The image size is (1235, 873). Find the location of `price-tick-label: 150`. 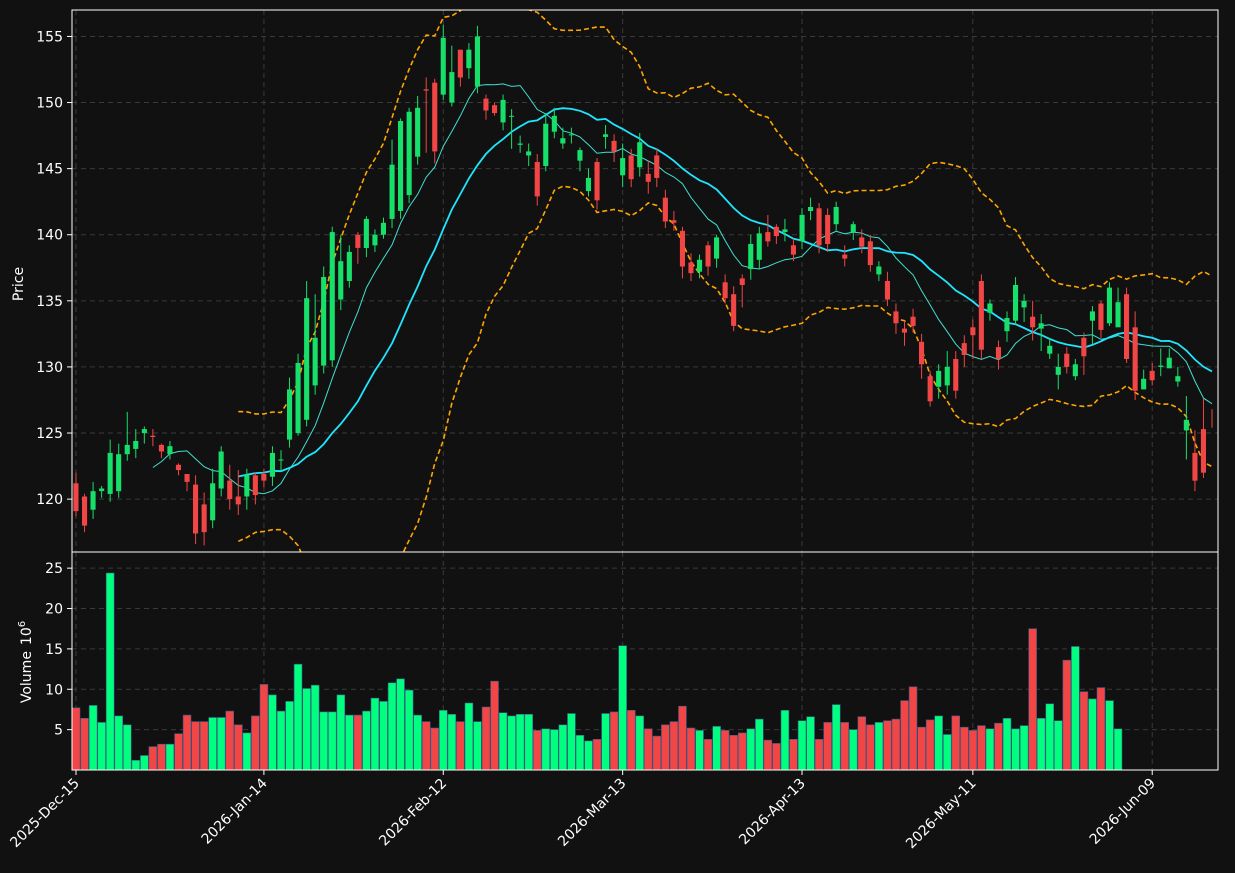

price-tick-label: 150 is located at coordinates (49, 104).